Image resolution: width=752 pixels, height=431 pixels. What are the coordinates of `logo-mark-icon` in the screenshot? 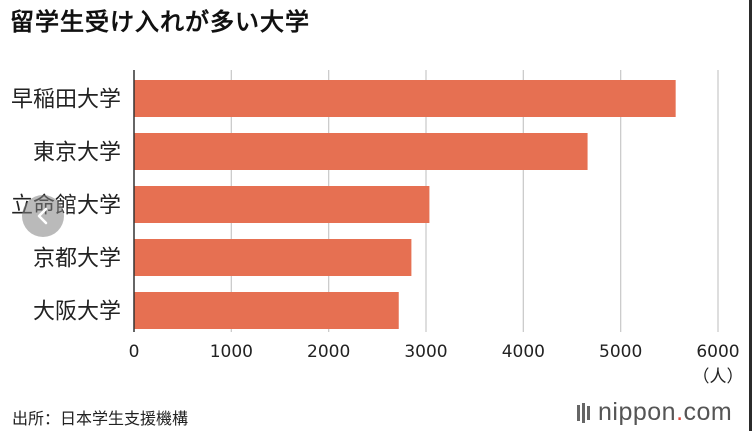 It's located at (583, 412).